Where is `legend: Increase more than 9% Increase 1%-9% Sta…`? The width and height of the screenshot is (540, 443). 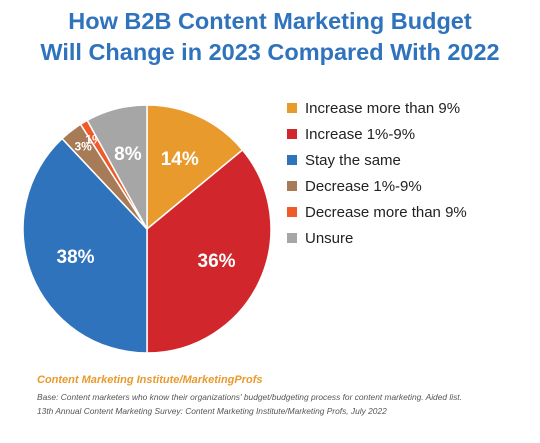
legend: Increase more than 9% Increase 1%-9% Sta… is located at coordinates (377, 173).